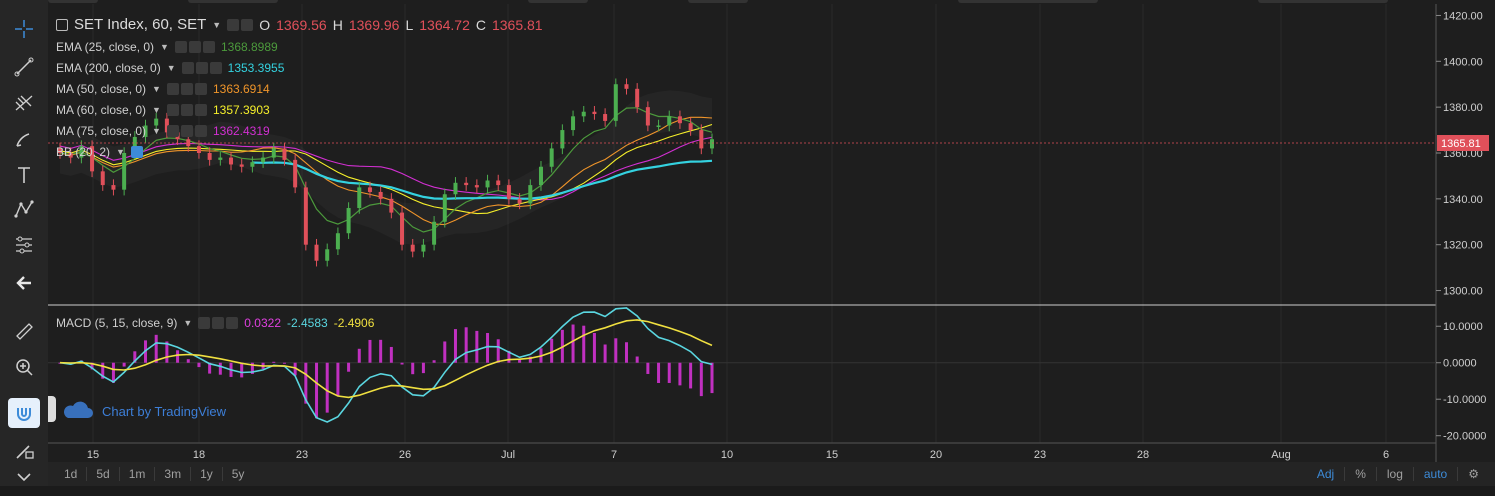  What do you see at coordinates (24, 209) in the screenshot?
I see `pattern-tool-icon` at bounding box center [24, 209].